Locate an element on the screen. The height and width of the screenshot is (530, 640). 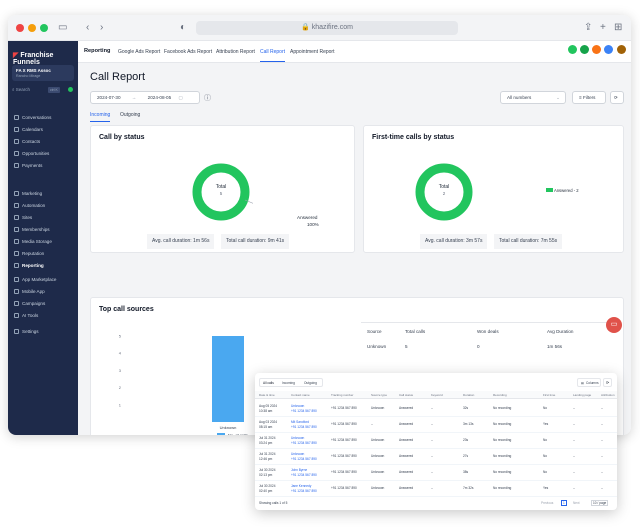
tab-incoming-calls: Incoming is located at coordinates (288, 383).